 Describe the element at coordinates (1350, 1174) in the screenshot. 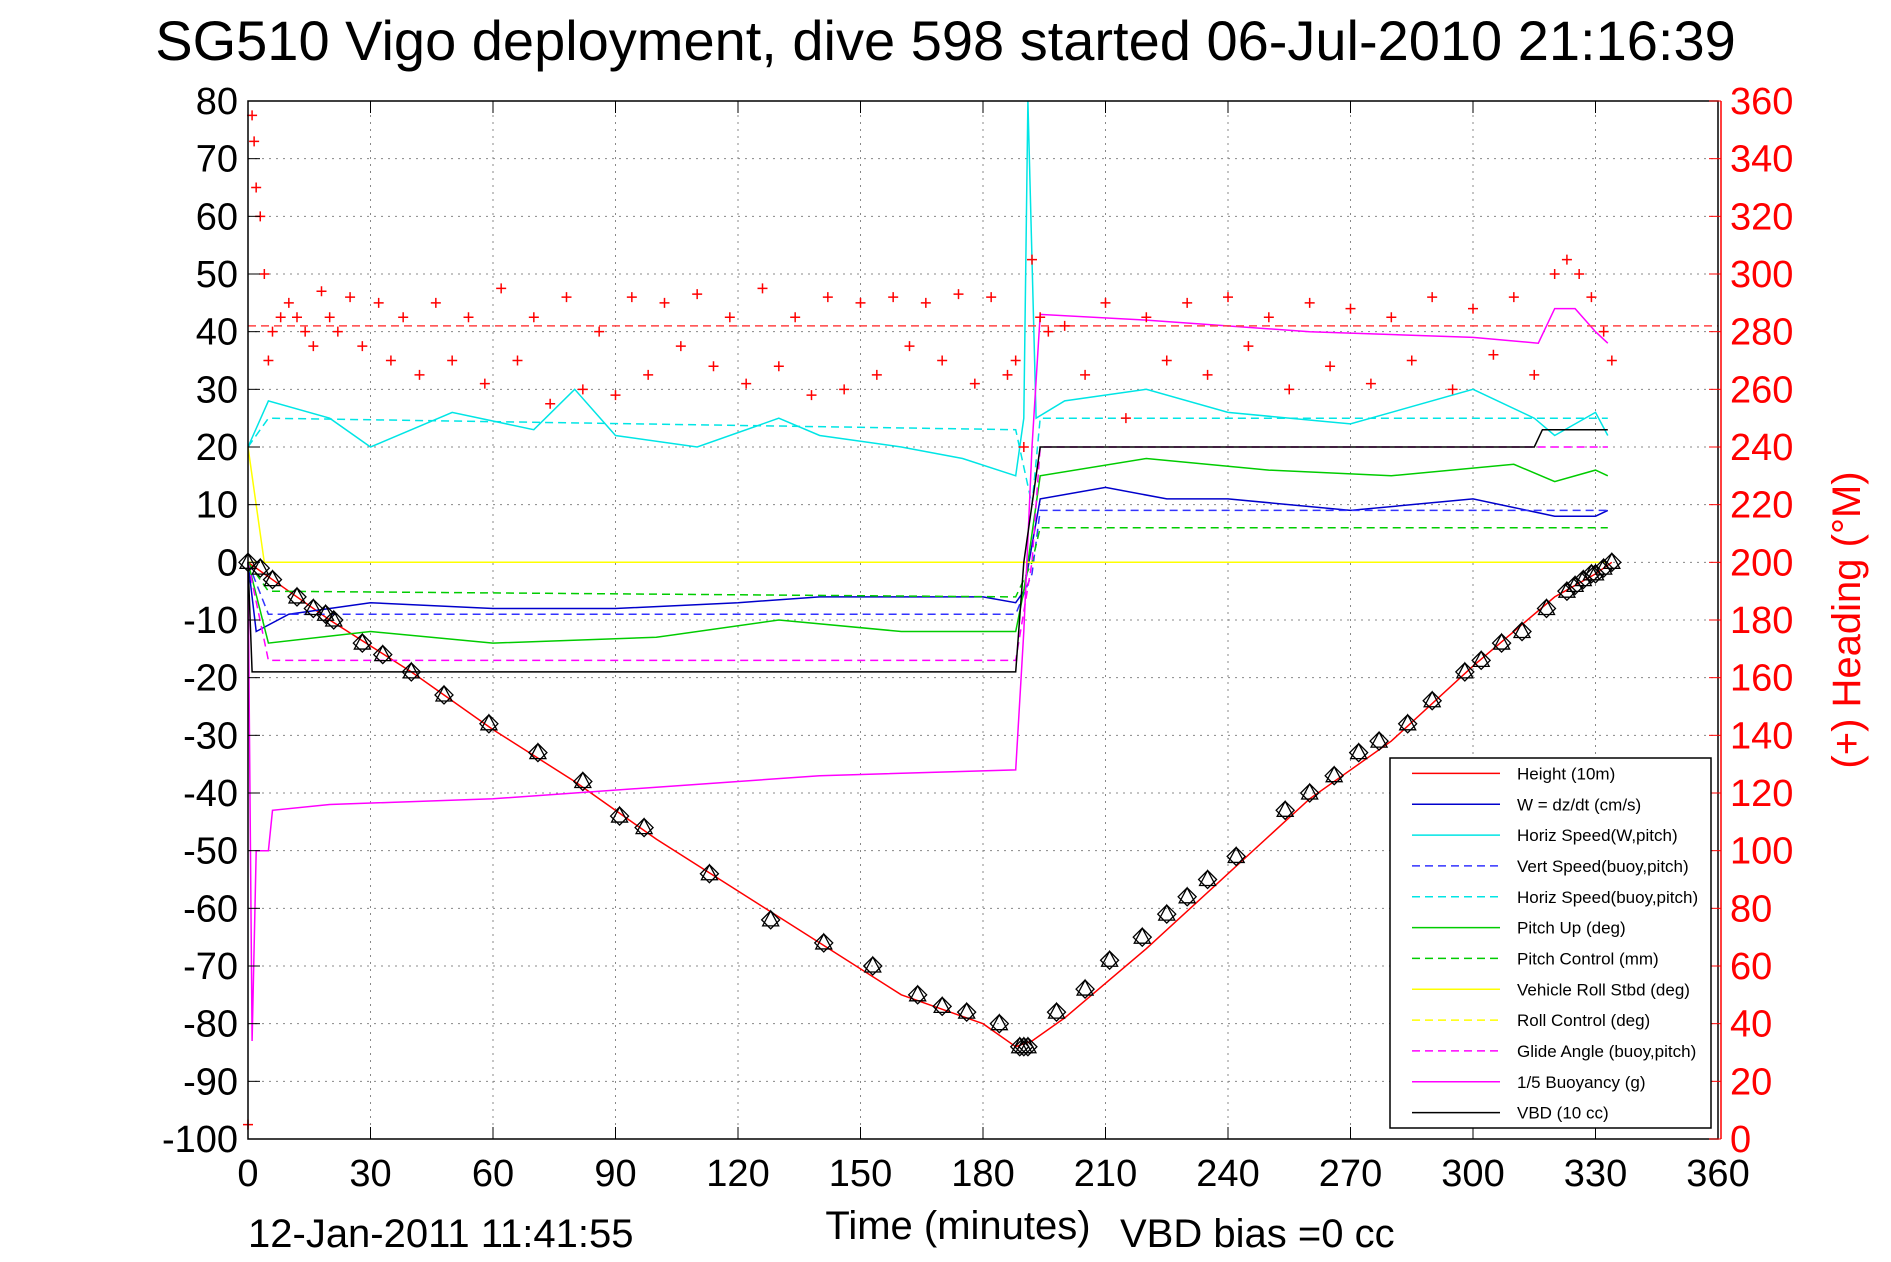

I see `x-tick-label: 270` at that location.